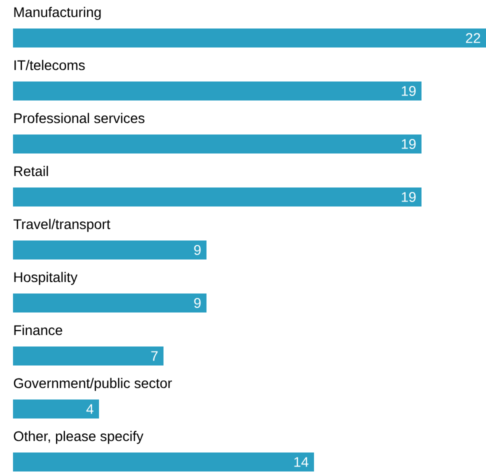  Describe the element at coordinates (49, 65) in the screenshot. I see `y-tick-label: IT/telecoms` at that location.